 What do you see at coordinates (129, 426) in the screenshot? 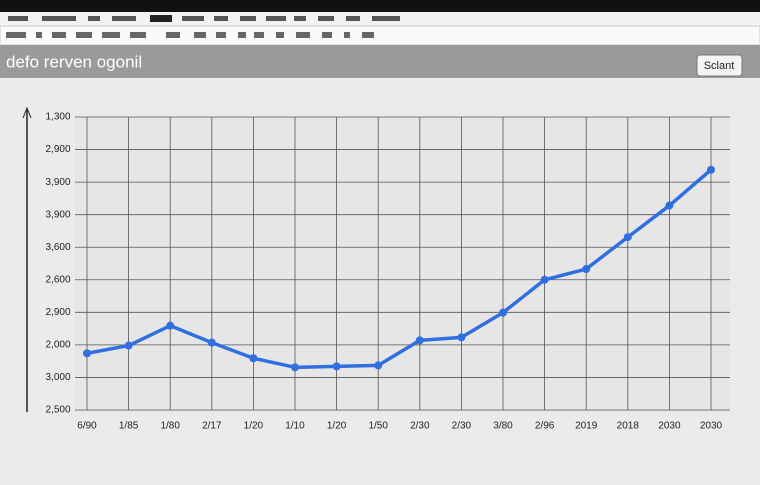
I see `x-tick-label: 1/85` at bounding box center [129, 426].